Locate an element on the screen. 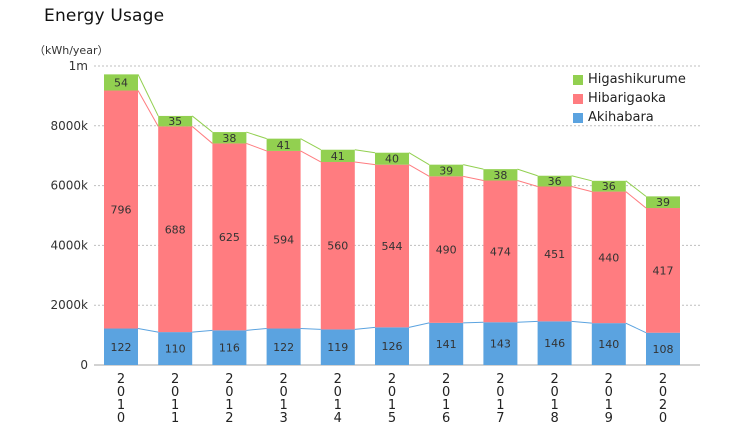 The image size is (735, 430). data-label-higashikurume: 38 is located at coordinates (500, 175).